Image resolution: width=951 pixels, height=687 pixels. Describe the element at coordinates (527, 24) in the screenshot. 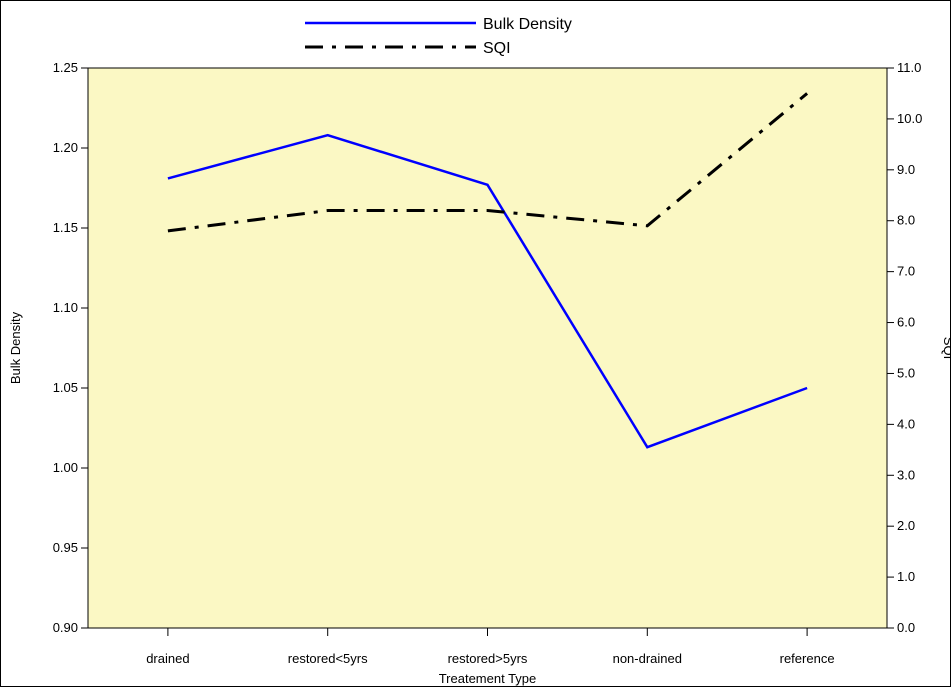

I see `legend-label-bulk-density: Bulk Density` at that location.